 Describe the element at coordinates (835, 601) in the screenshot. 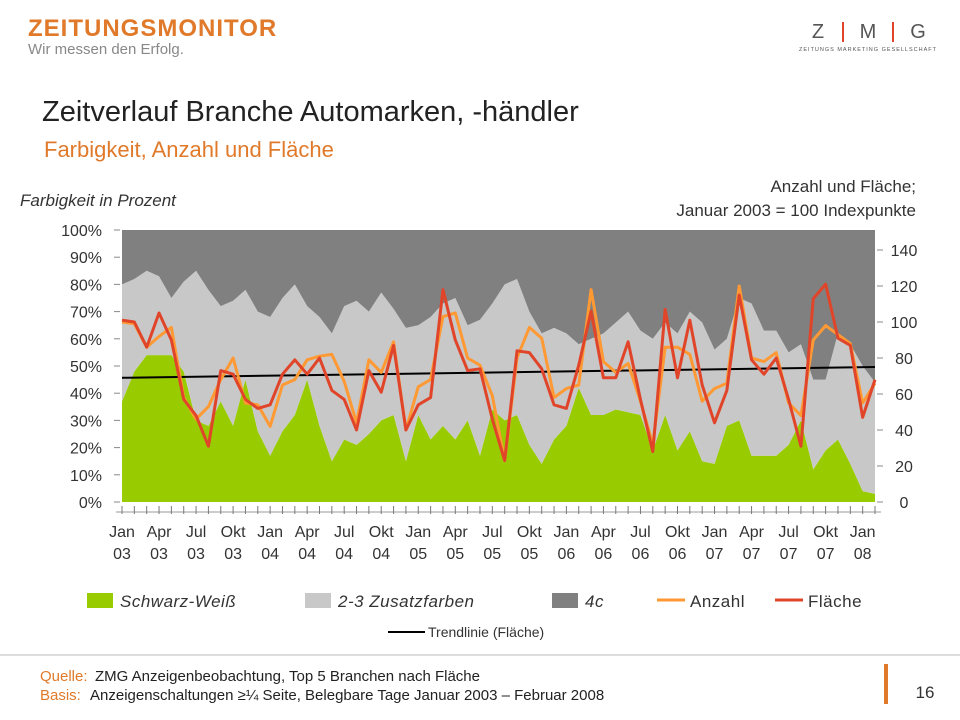

I see `legend-label: Fläche` at that location.